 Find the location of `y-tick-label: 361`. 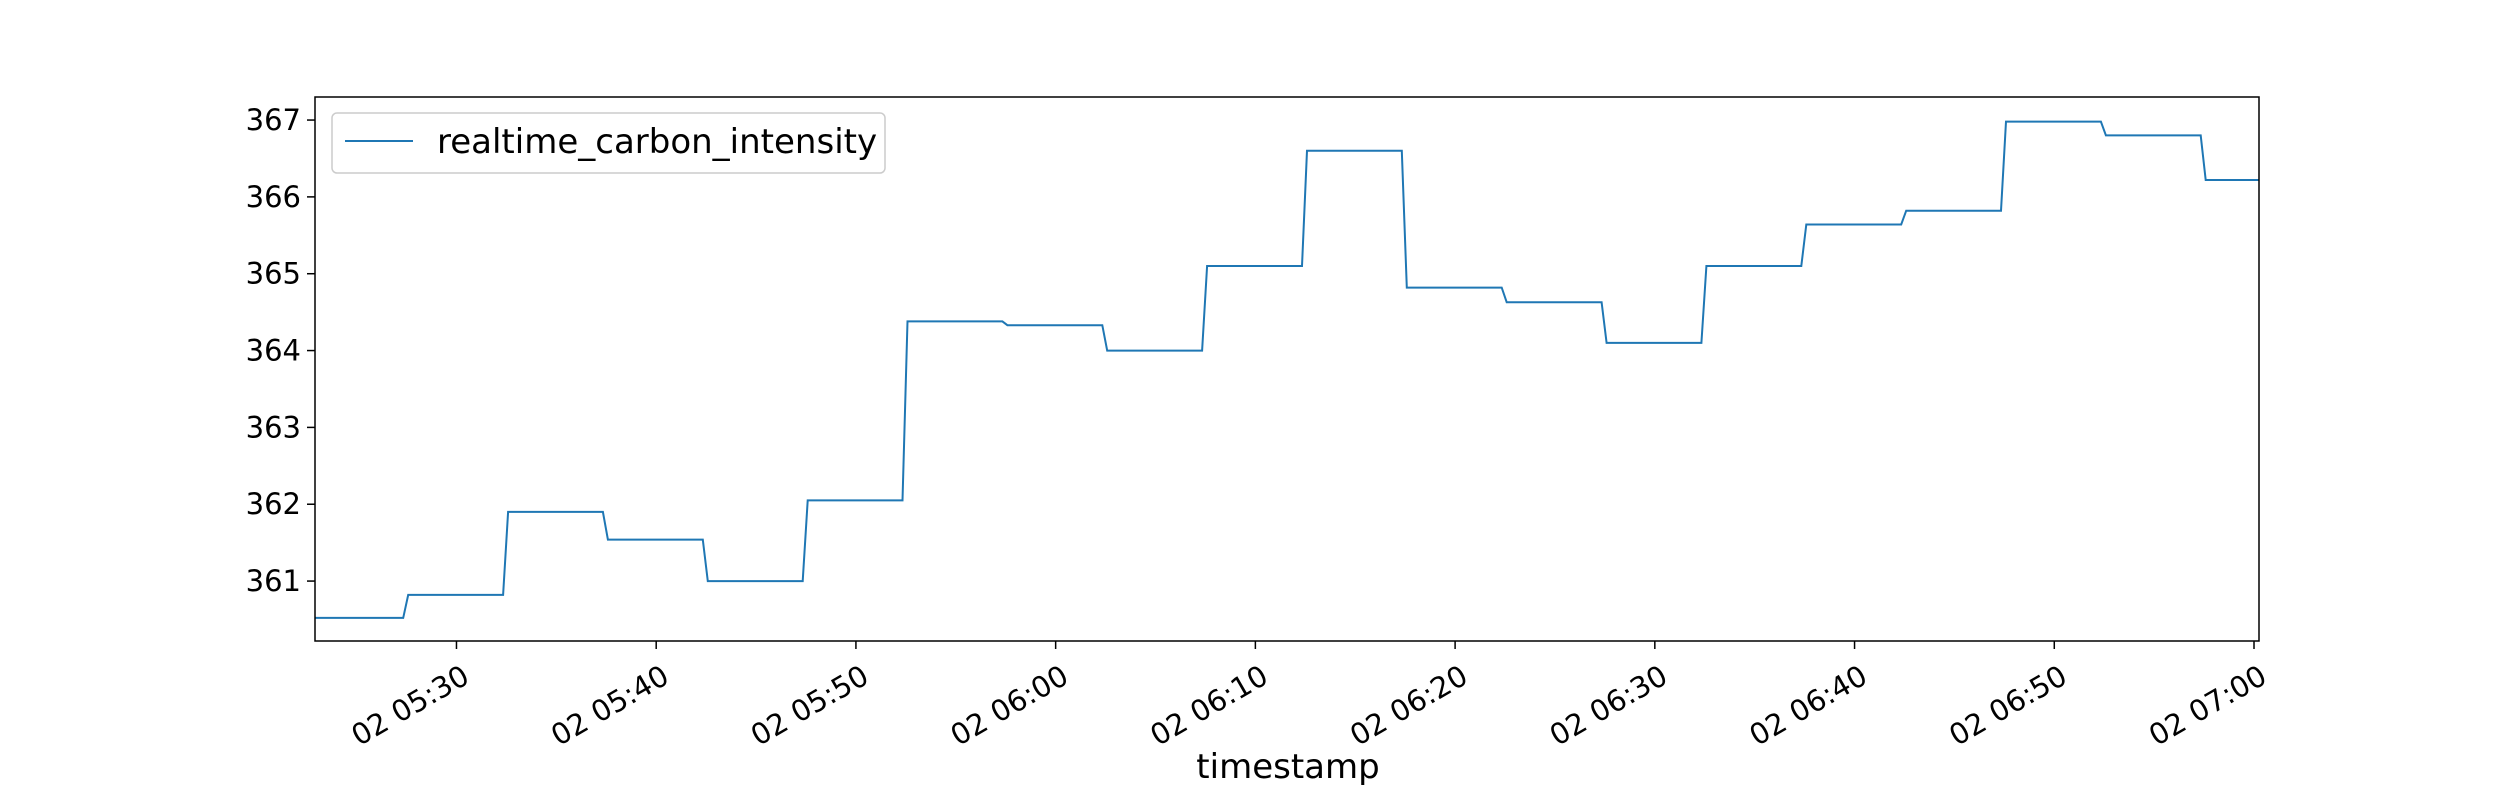

y-tick-label: 361 is located at coordinates (273, 581).